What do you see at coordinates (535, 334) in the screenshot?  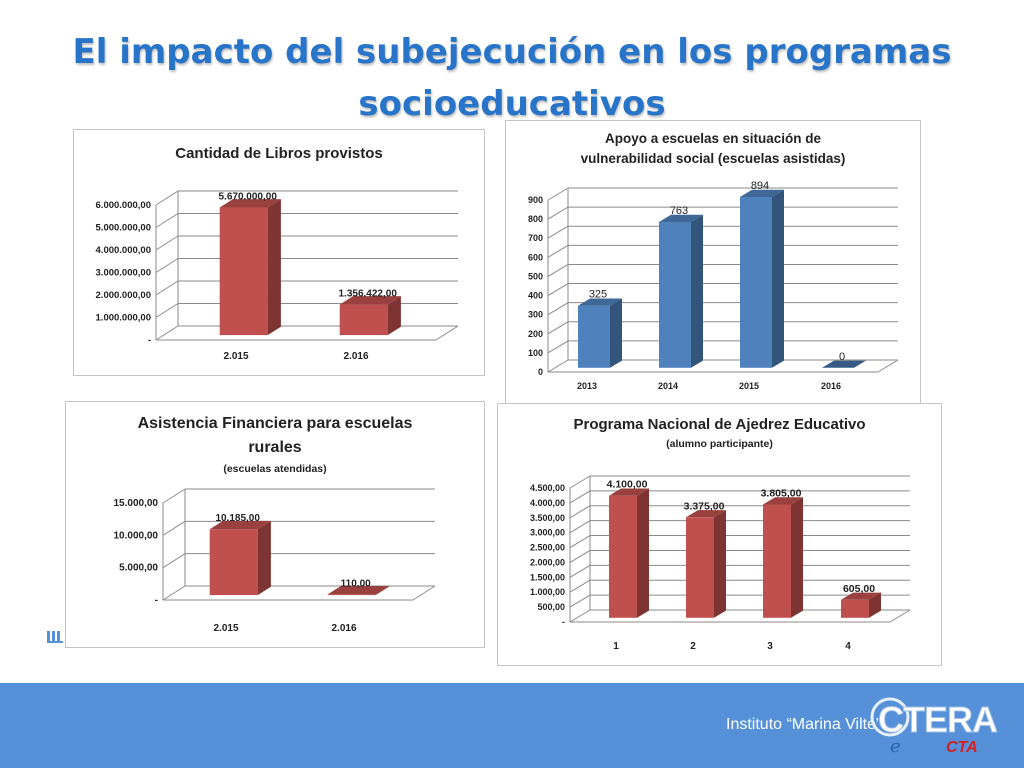 I see `y-tick-label: 200` at bounding box center [535, 334].